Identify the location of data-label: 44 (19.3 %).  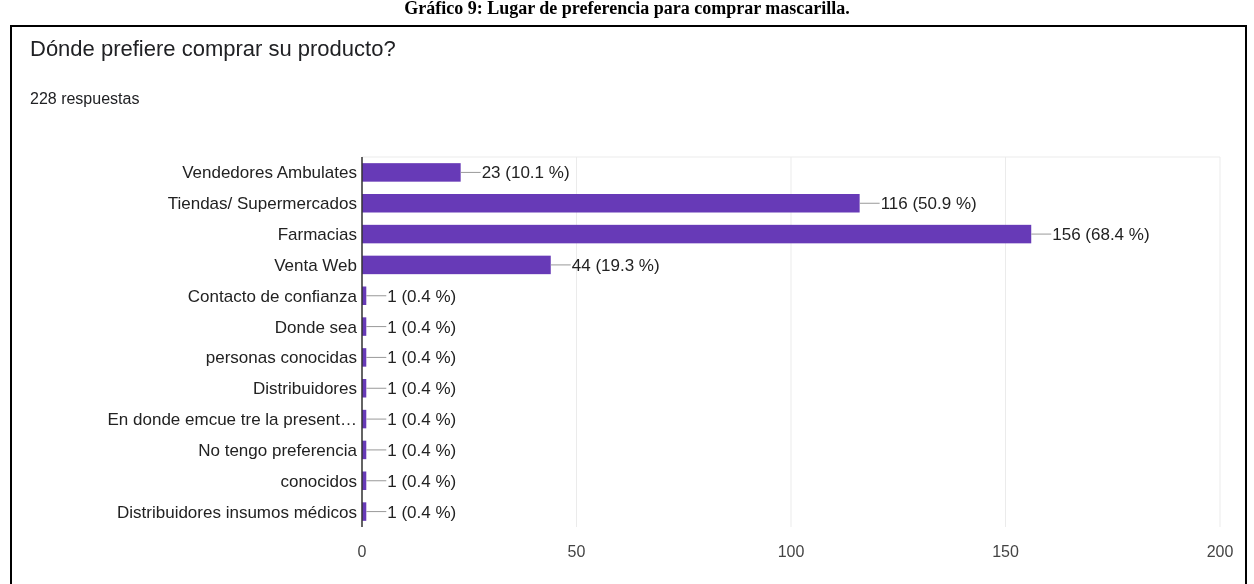
(615, 265).